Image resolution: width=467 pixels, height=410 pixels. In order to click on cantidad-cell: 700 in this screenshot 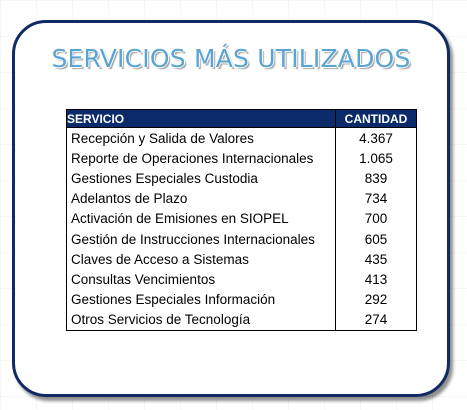, I will do `click(376, 218)`.